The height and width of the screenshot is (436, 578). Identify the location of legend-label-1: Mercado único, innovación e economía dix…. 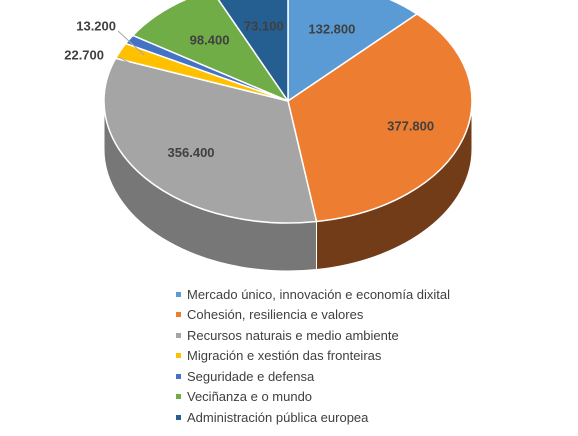
(319, 294).